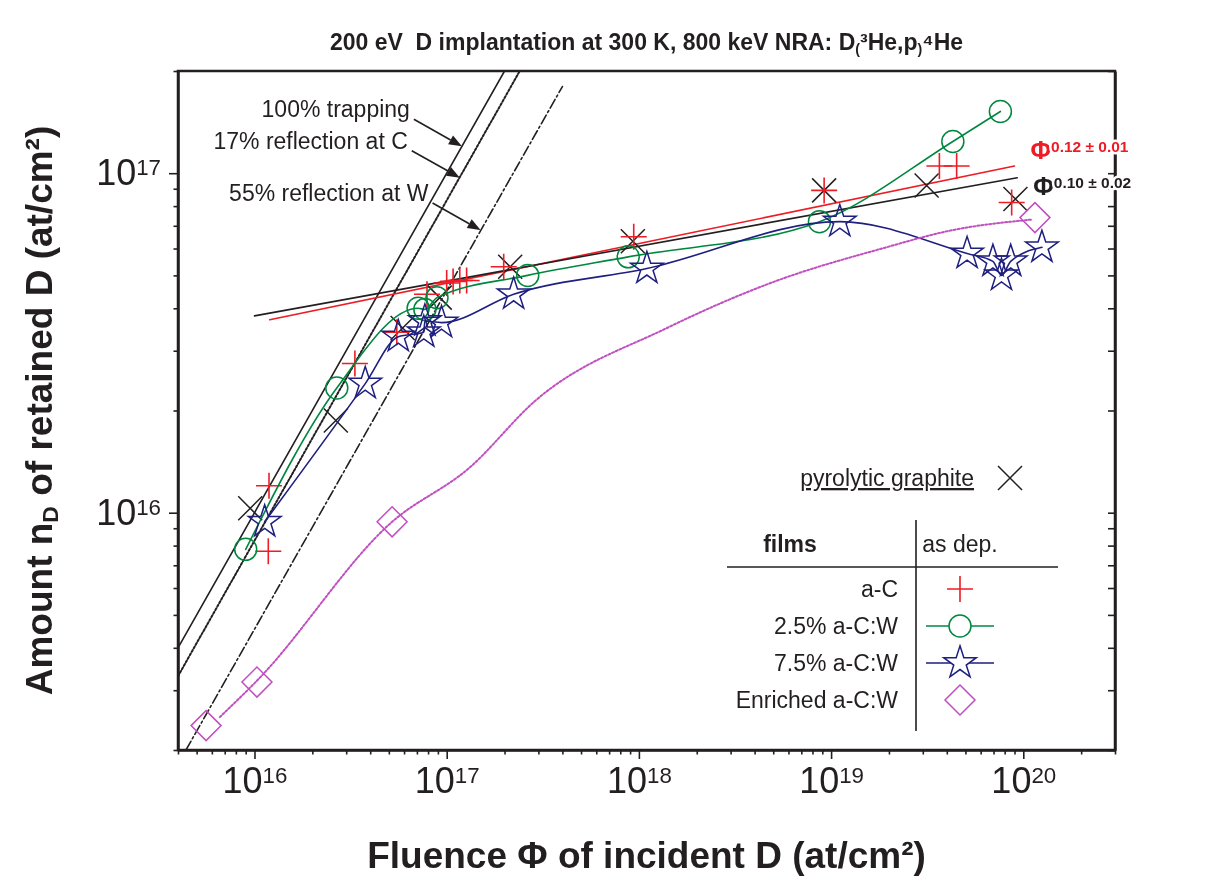 The height and width of the screenshot is (896, 1206). Describe the element at coordinates (836, 626) in the screenshot. I see `legend-label: 2.5% a-C:W` at that location.